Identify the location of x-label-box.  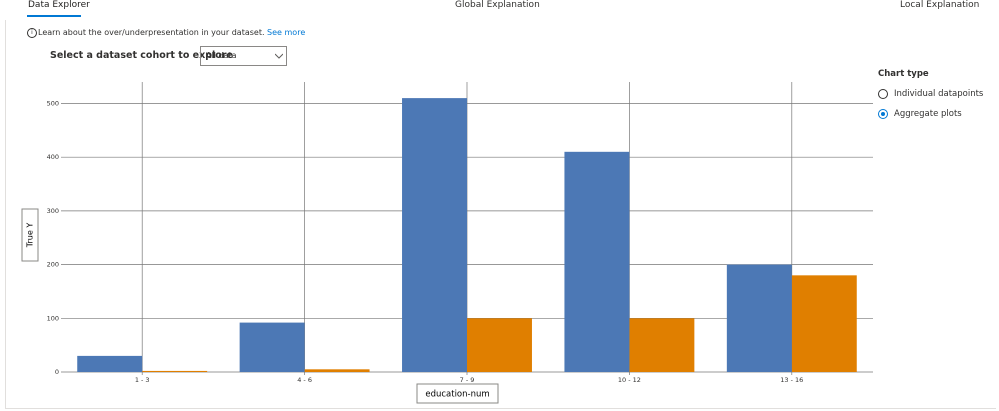
(457, 393).